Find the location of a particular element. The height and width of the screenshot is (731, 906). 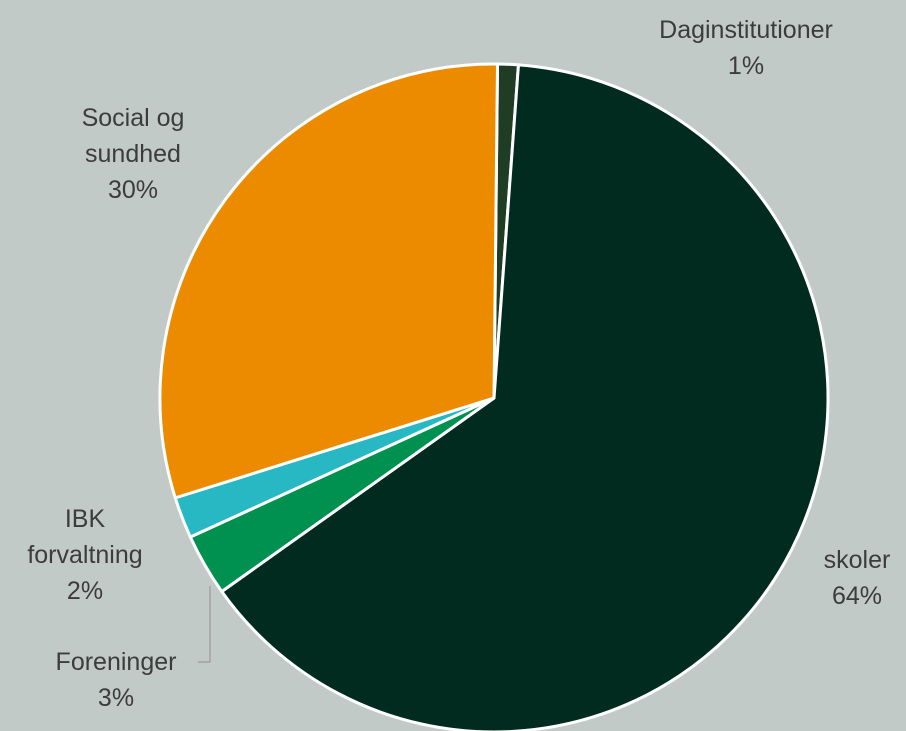

slice-label-foreninger: Foreninger 3% is located at coordinates (116, 680).